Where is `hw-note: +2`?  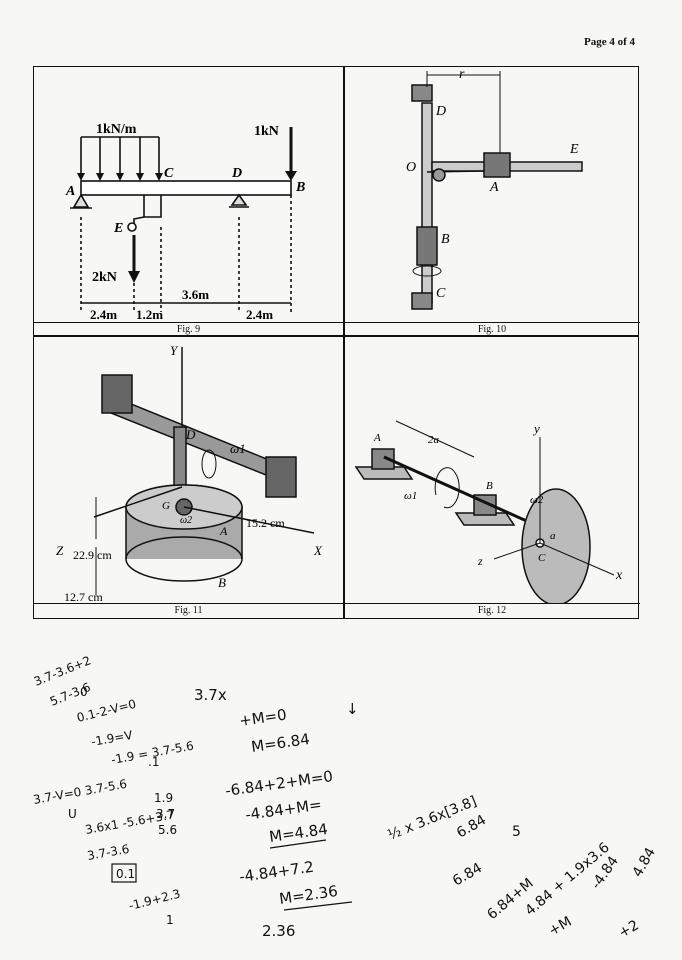
hw-note: +2 is located at coordinates (629, 929).